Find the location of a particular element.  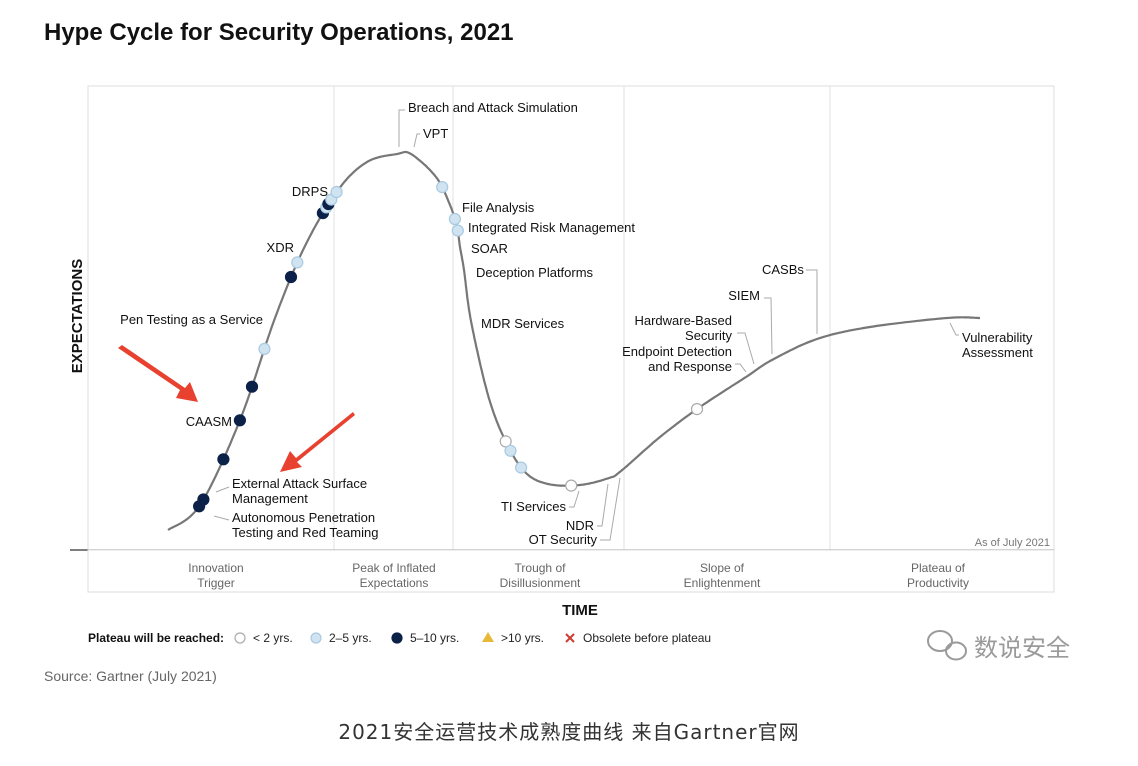

legend-label: Obsolete before plateau is located at coordinates (647, 638).